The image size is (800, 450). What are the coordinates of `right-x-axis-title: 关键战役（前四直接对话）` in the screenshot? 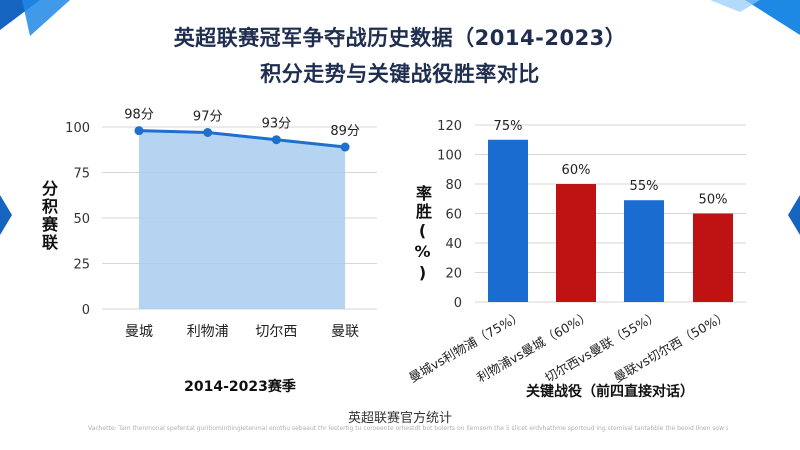 It's located at (610, 392).